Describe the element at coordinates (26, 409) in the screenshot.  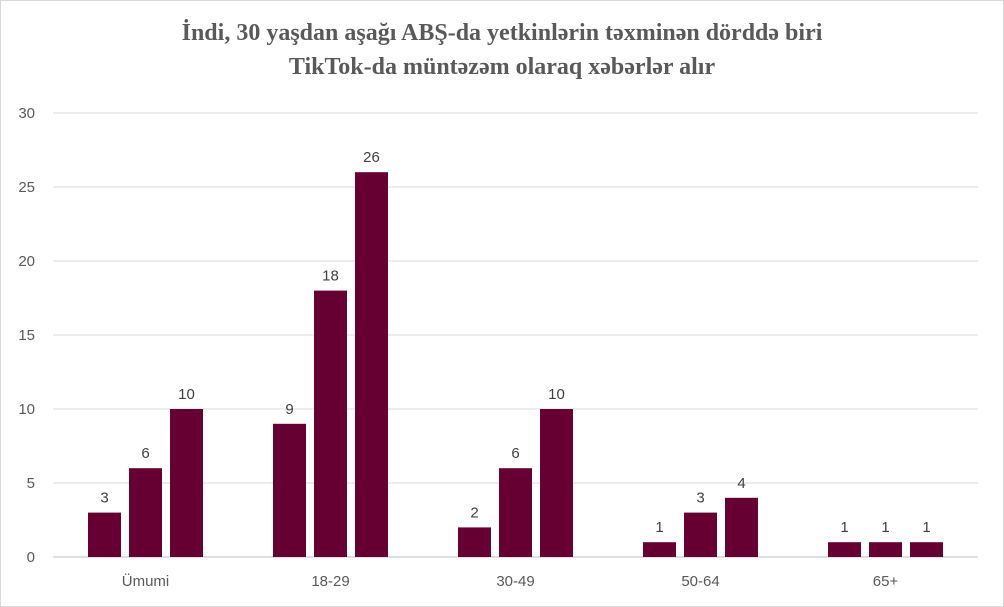
I see `y-tick-label: 10` at that location.